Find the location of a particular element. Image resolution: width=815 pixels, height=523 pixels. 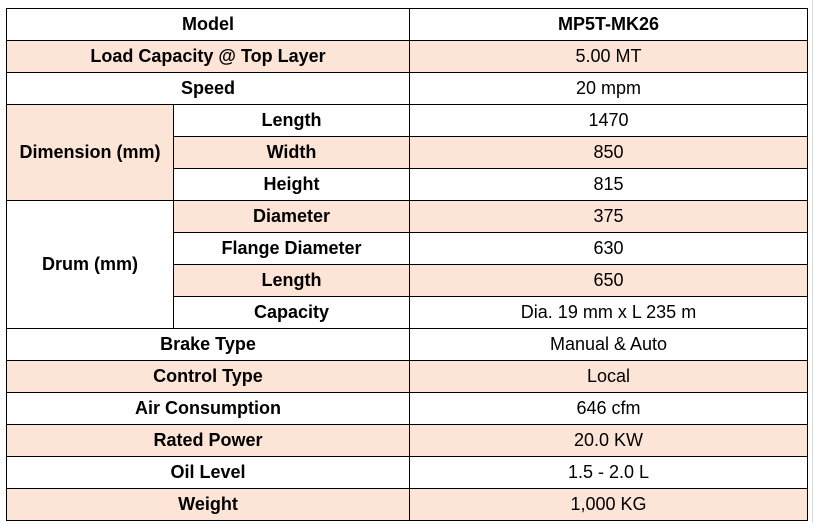

dimension-group-label: Dimension (mm) is located at coordinates (90, 152).